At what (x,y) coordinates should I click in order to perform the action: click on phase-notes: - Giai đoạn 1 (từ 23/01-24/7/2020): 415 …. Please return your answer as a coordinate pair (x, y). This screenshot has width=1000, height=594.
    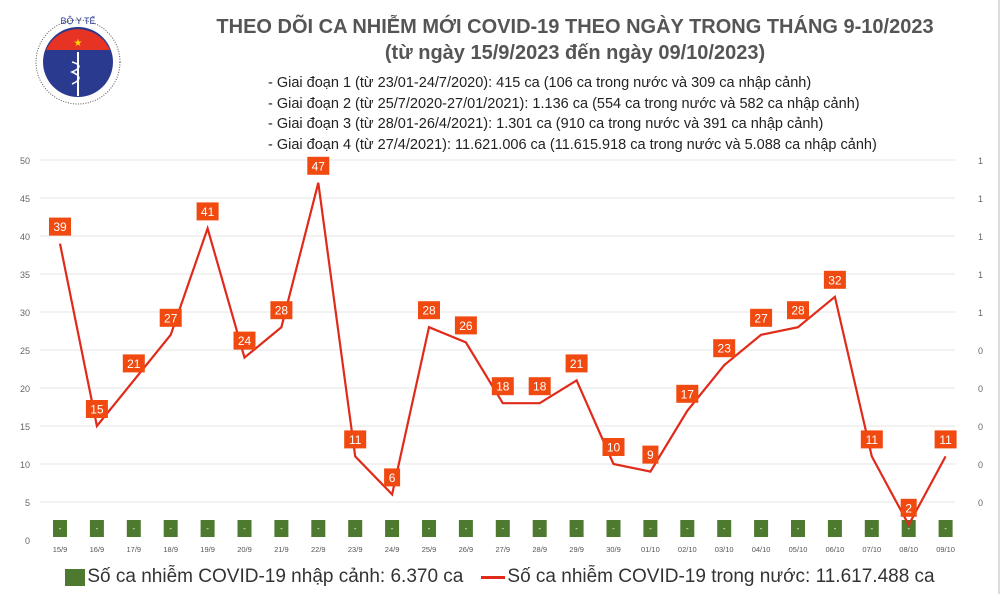
    Looking at the image, I should click on (572, 114).